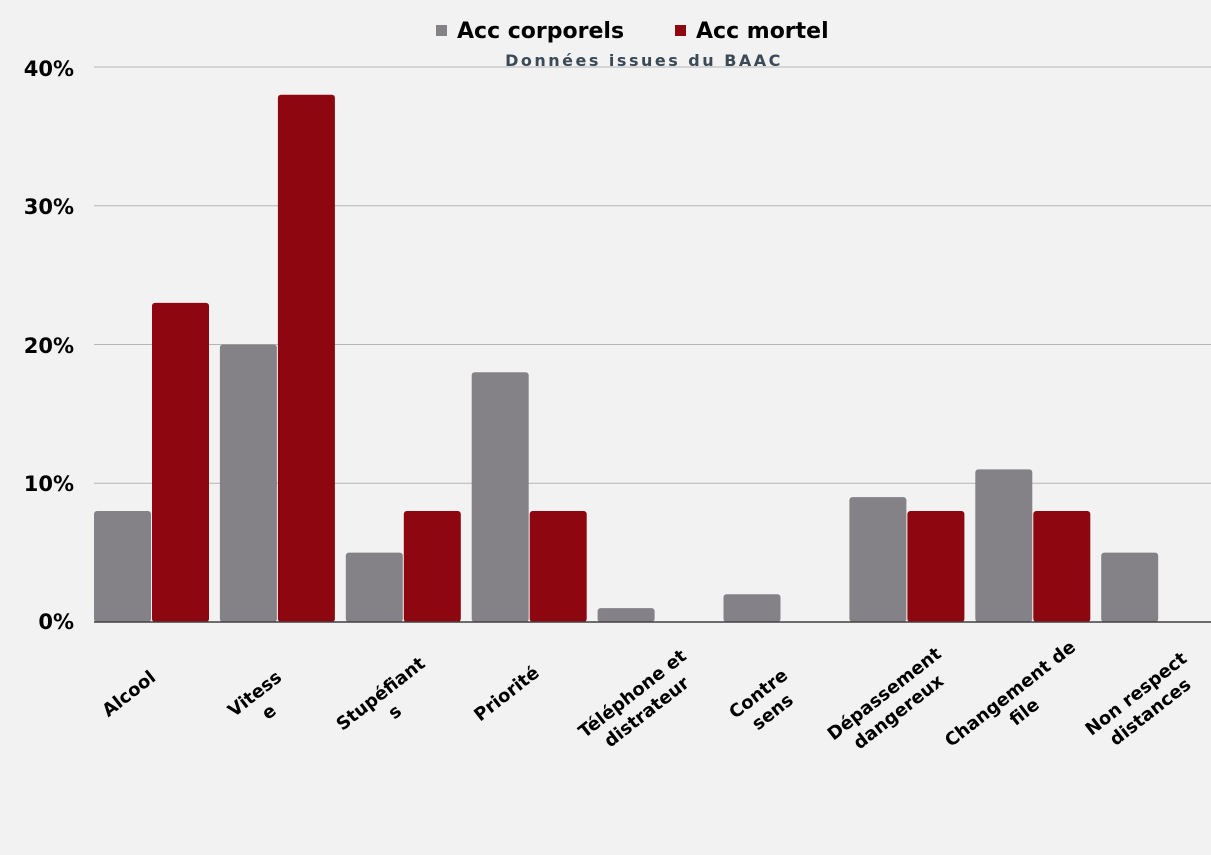  Describe the element at coordinates (388, 703) in the screenshot. I see `x-tick-label: Stupéfiants` at that location.